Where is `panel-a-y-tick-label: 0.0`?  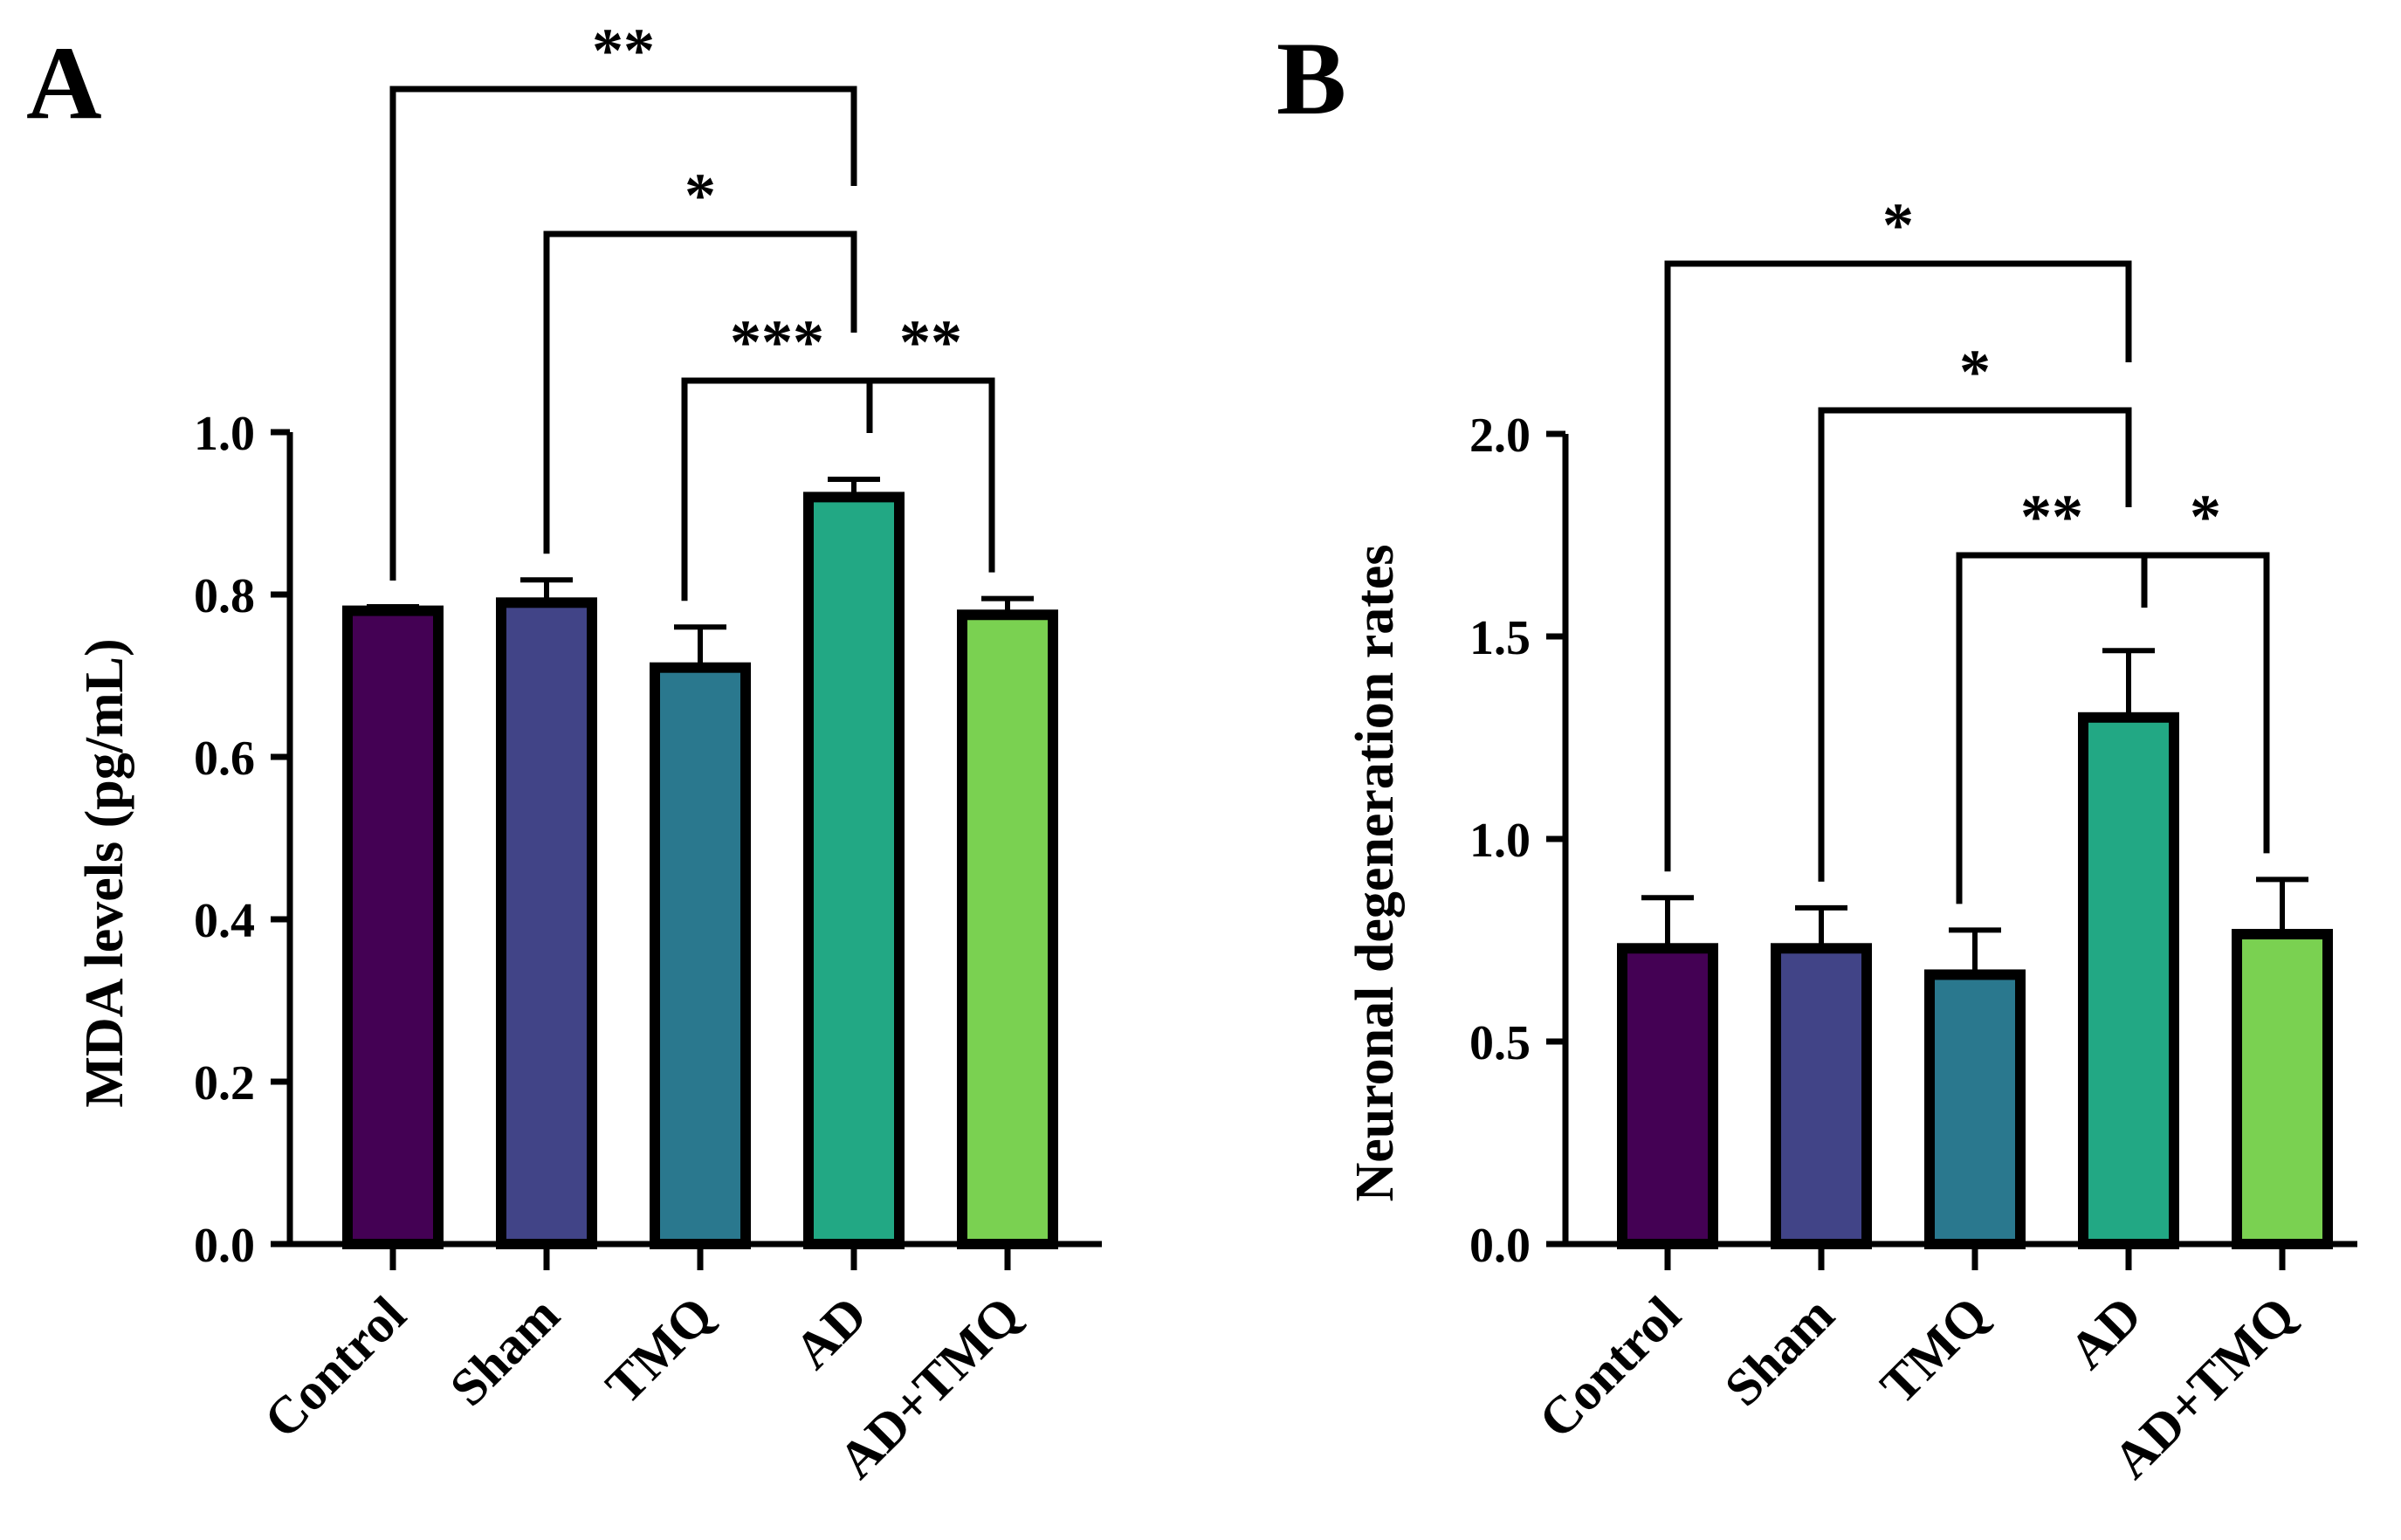 panel-a-y-tick-label: 0.0 is located at coordinates (225, 1246).